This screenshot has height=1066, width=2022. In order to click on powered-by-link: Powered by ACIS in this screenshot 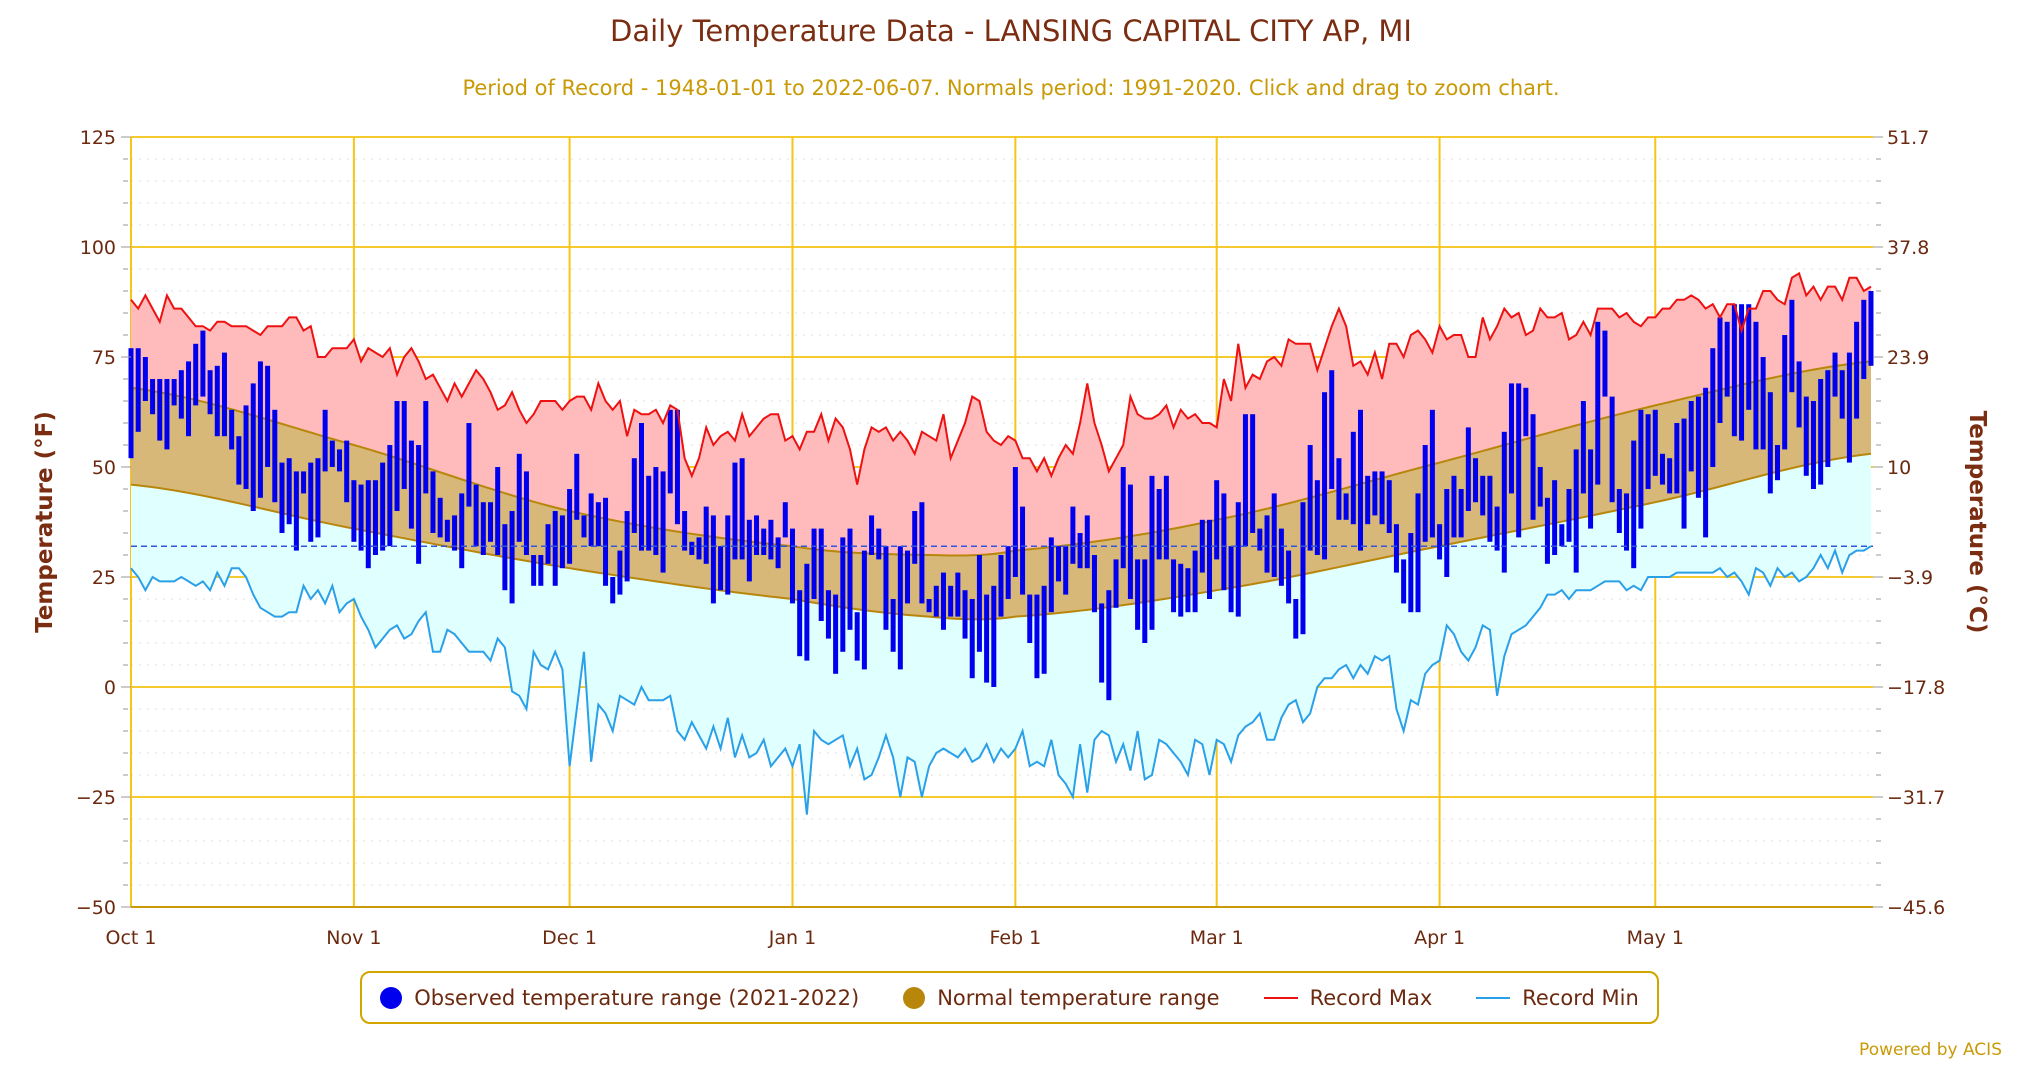, I will do `click(1930, 1050)`.